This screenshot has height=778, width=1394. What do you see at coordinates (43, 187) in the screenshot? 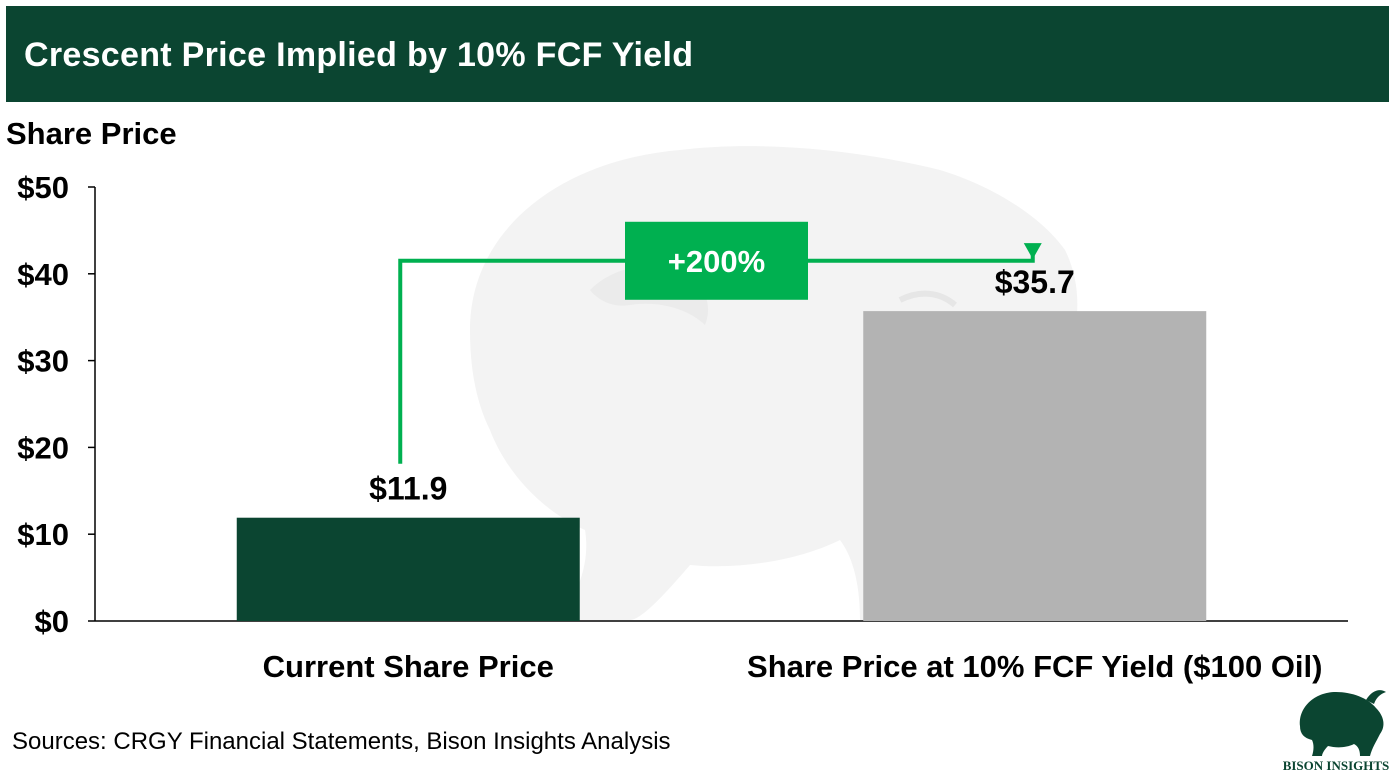
I see `y-tick-label: $50` at bounding box center [43, 187].